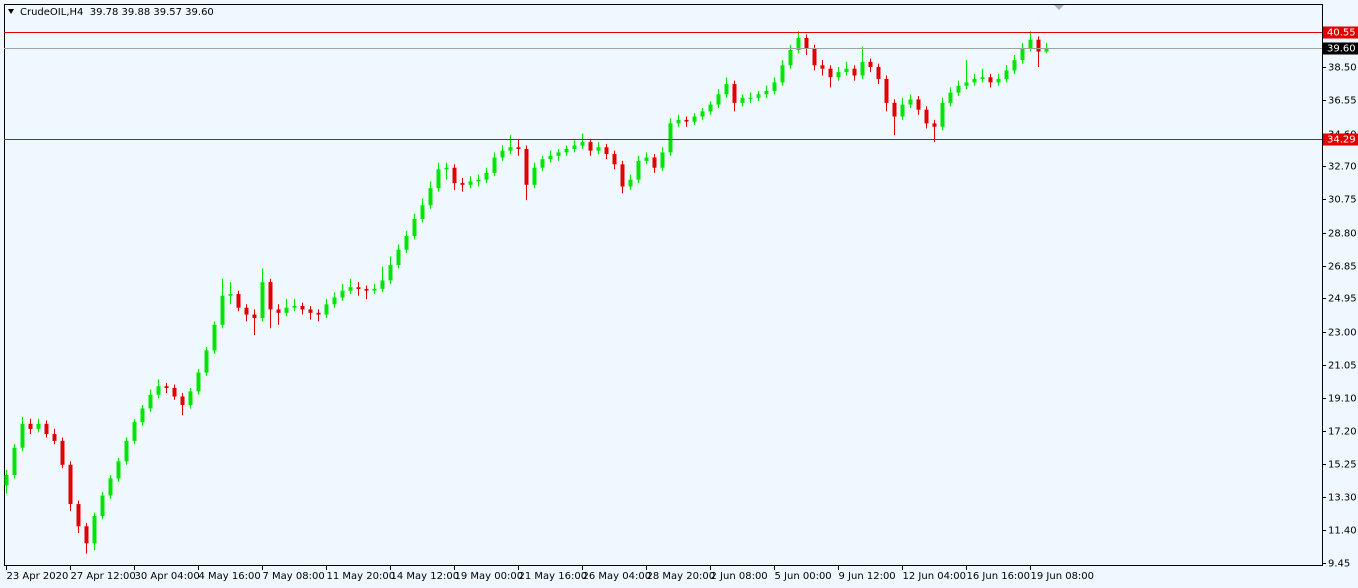  I want to click on x-tick-label: 9 Jun 12:00, so click(867, 576).